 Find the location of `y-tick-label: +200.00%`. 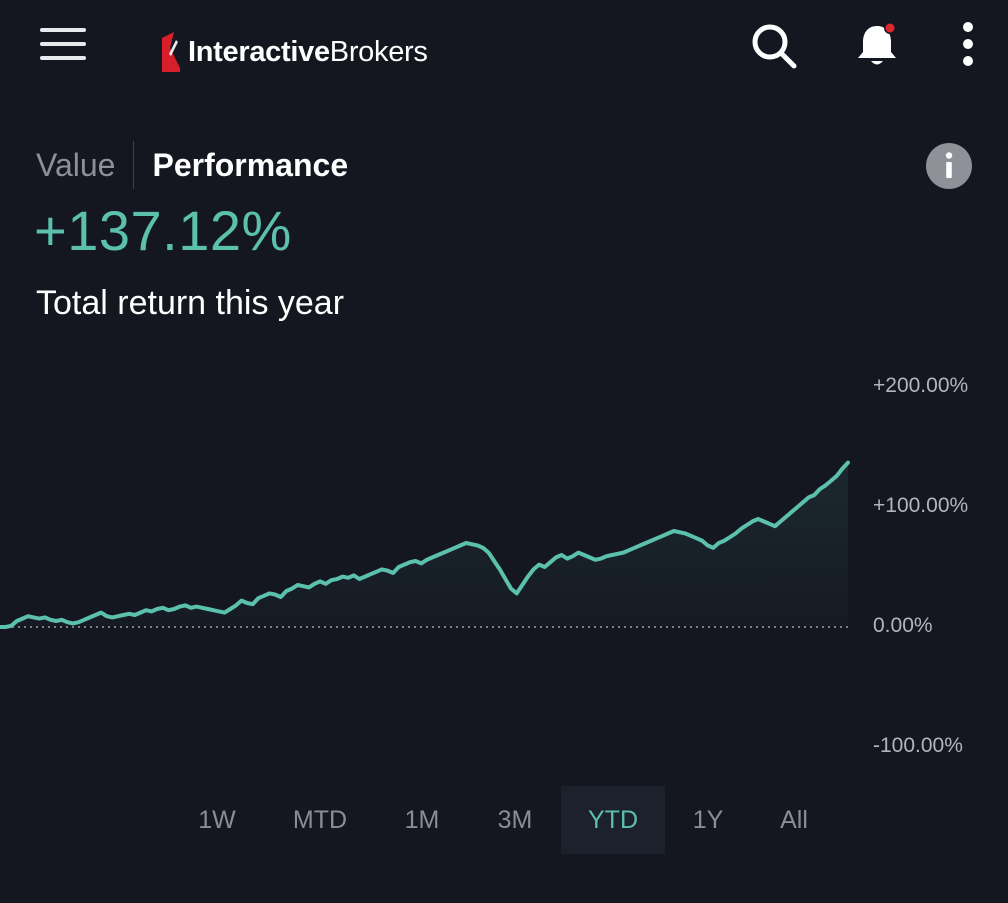

y-tick-label: +200.00% is located at coordinates (921, 385).